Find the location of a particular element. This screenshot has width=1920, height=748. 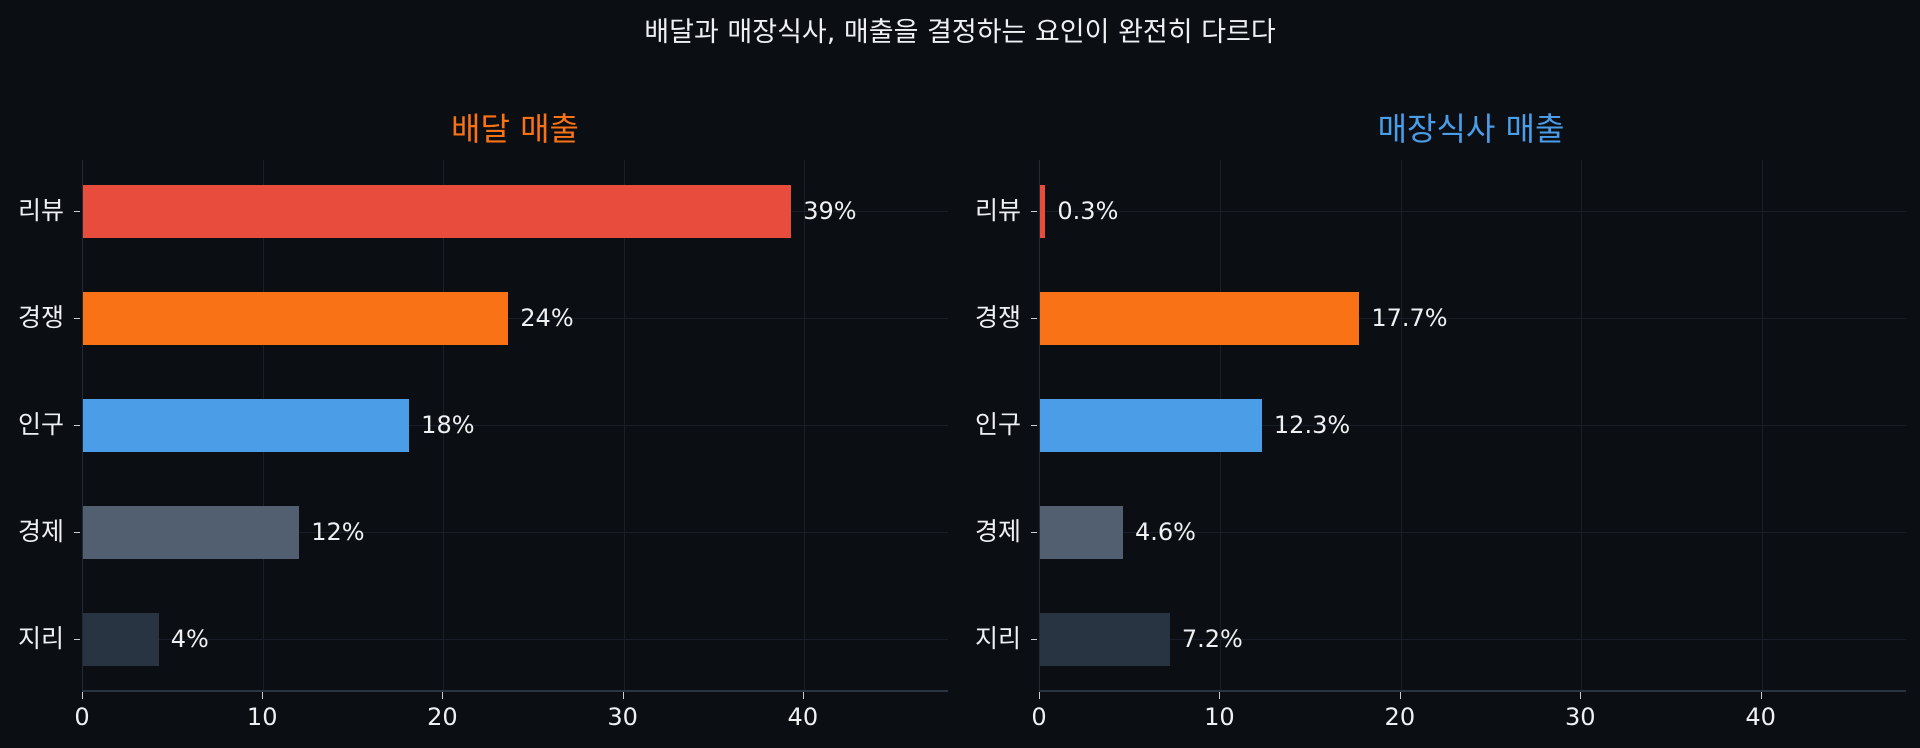

delivery-bar-geography is located at coordinates (121, 639).